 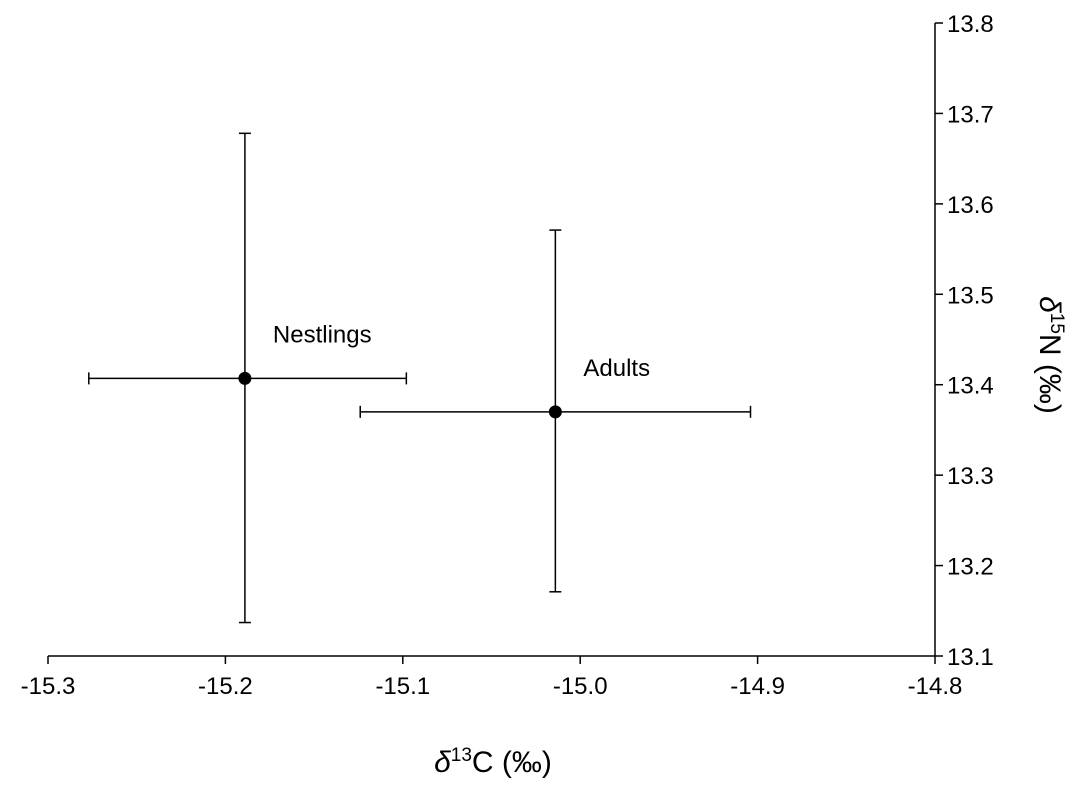 I want to click on x-tick-label: -15.0, so click(x=580, y=686).